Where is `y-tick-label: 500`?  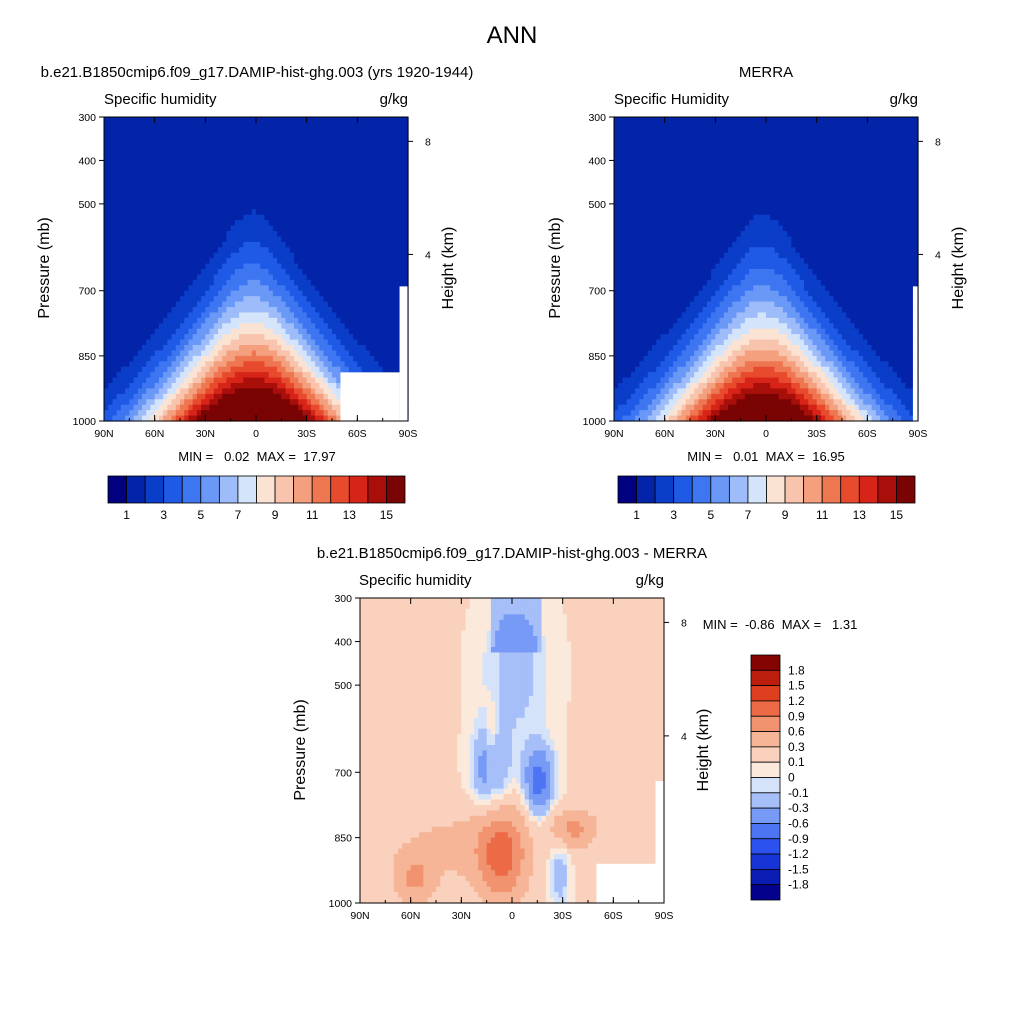
y-tick-label: 500 is located at coordinates (343, 686).